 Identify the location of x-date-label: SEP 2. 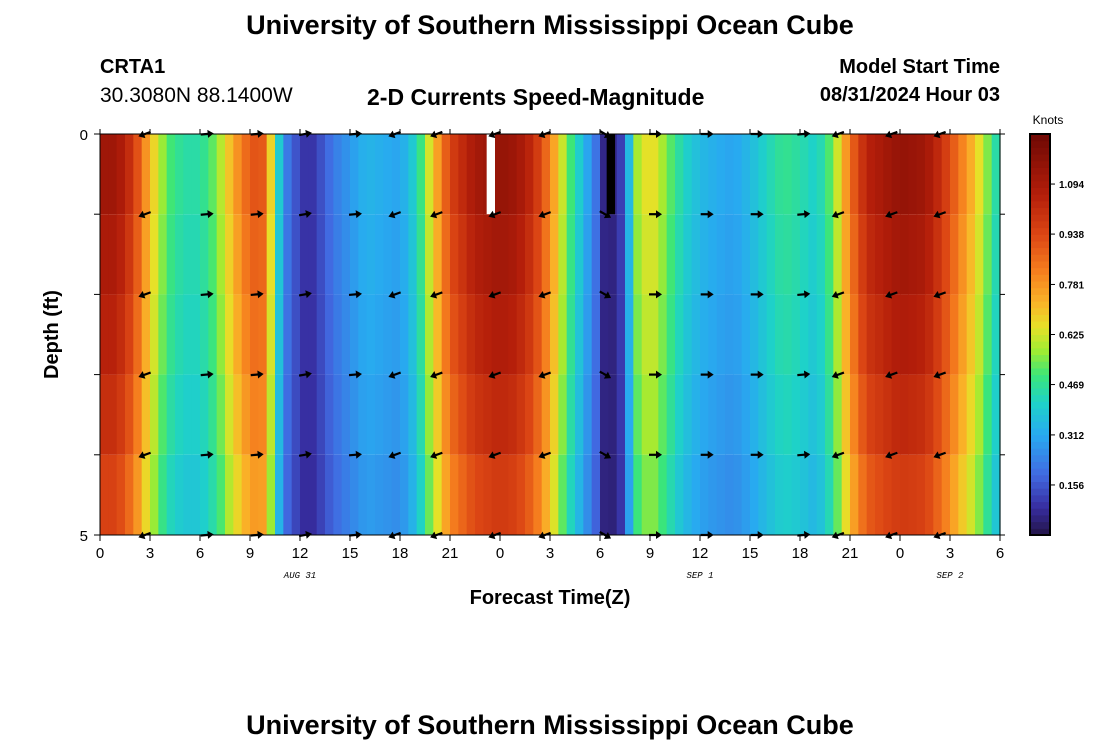
(950, 576).